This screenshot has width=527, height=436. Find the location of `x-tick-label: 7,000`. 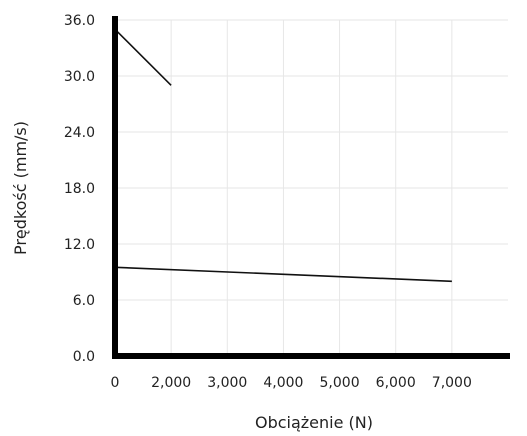

x-tick-label: 7,000 is located at coordinates (452, 383).